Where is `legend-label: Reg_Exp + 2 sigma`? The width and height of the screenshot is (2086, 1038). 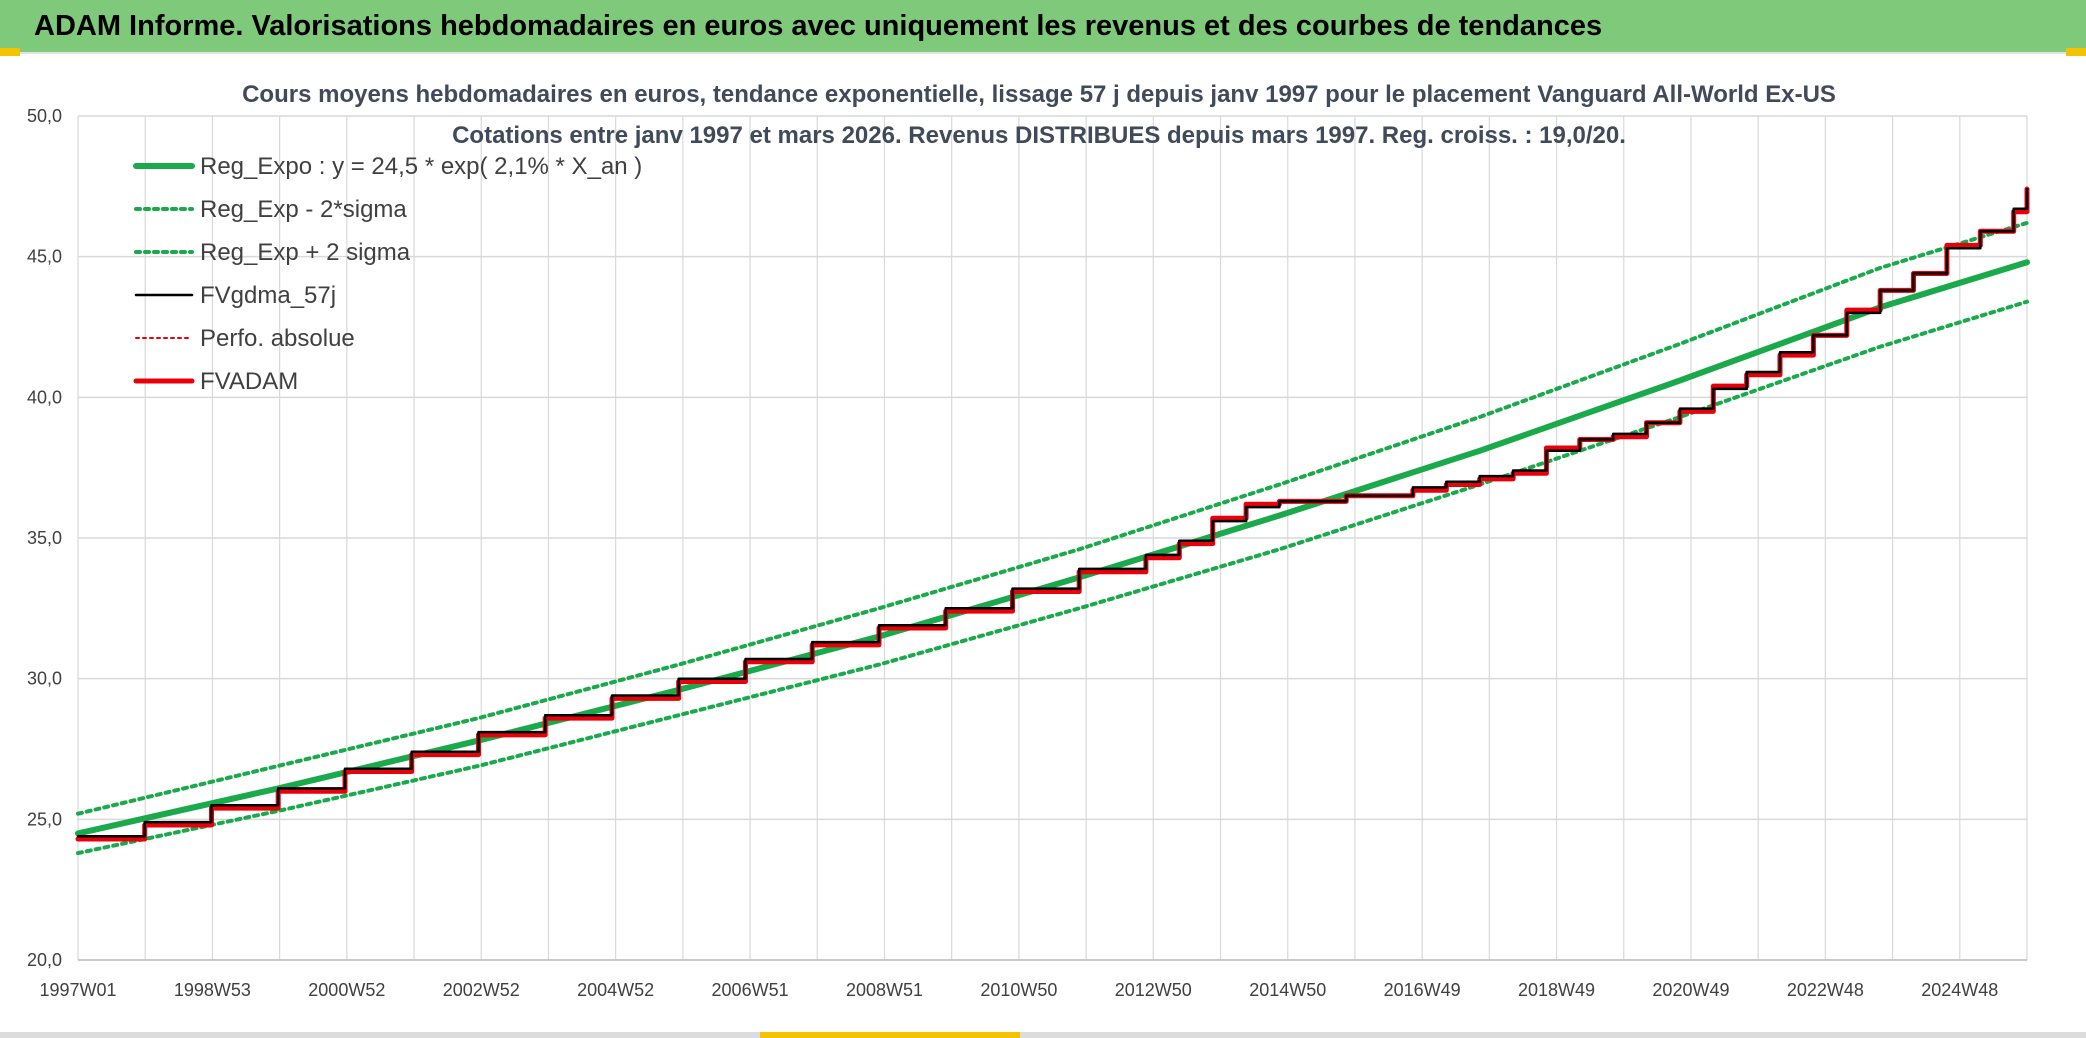
legend-label: Reg_Exp + 2 sigma is located at coordinates (305, 252).